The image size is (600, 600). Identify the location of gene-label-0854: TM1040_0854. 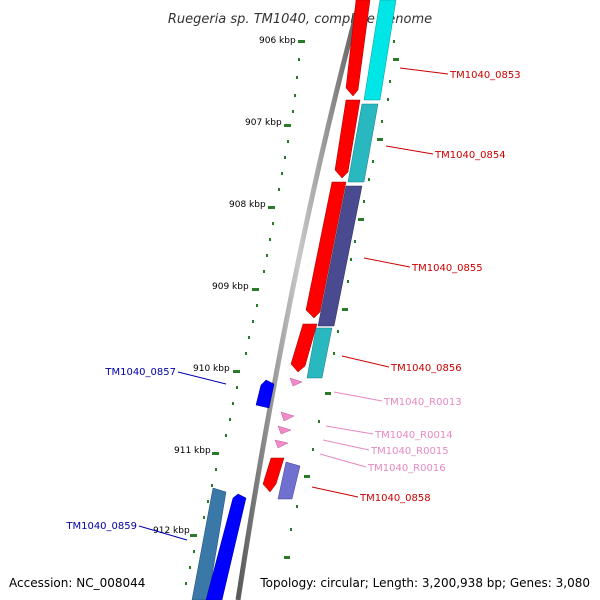
(470, 155).